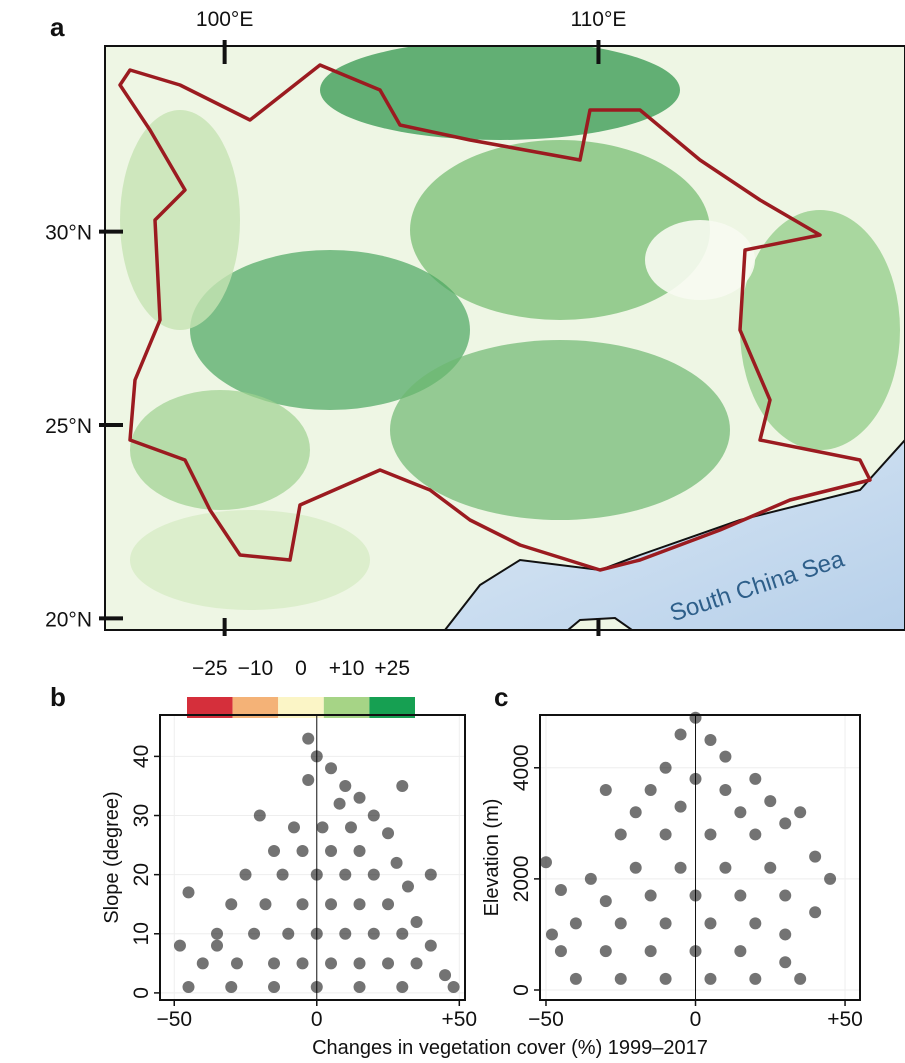 Image resolution: width=905 pixels, height=1063 pixels. Describe the element at coordinates (224, 19) in the screenshot. I see `x-tick-label: 100°E` at that location.